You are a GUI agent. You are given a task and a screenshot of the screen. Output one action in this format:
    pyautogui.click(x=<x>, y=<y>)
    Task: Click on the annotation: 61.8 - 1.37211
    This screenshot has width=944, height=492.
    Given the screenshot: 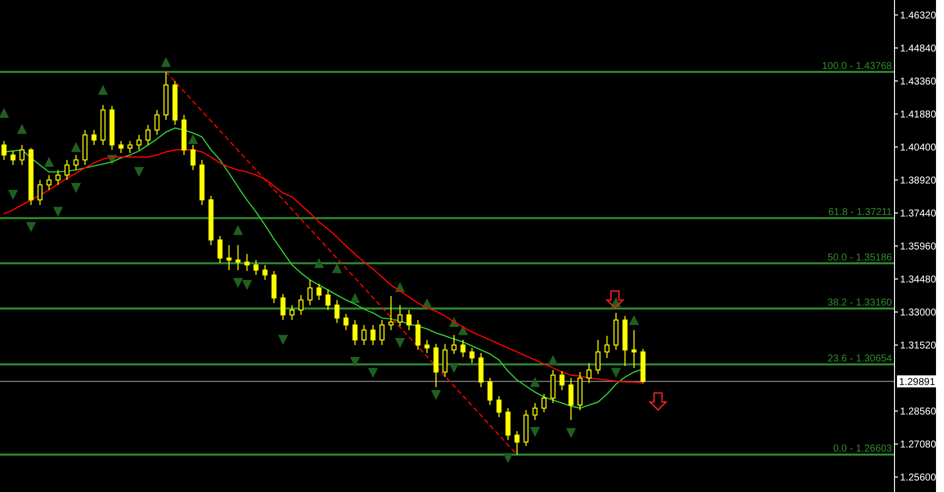 What is the action you would take?
    pyautogui.click(x=860, y=212)
    